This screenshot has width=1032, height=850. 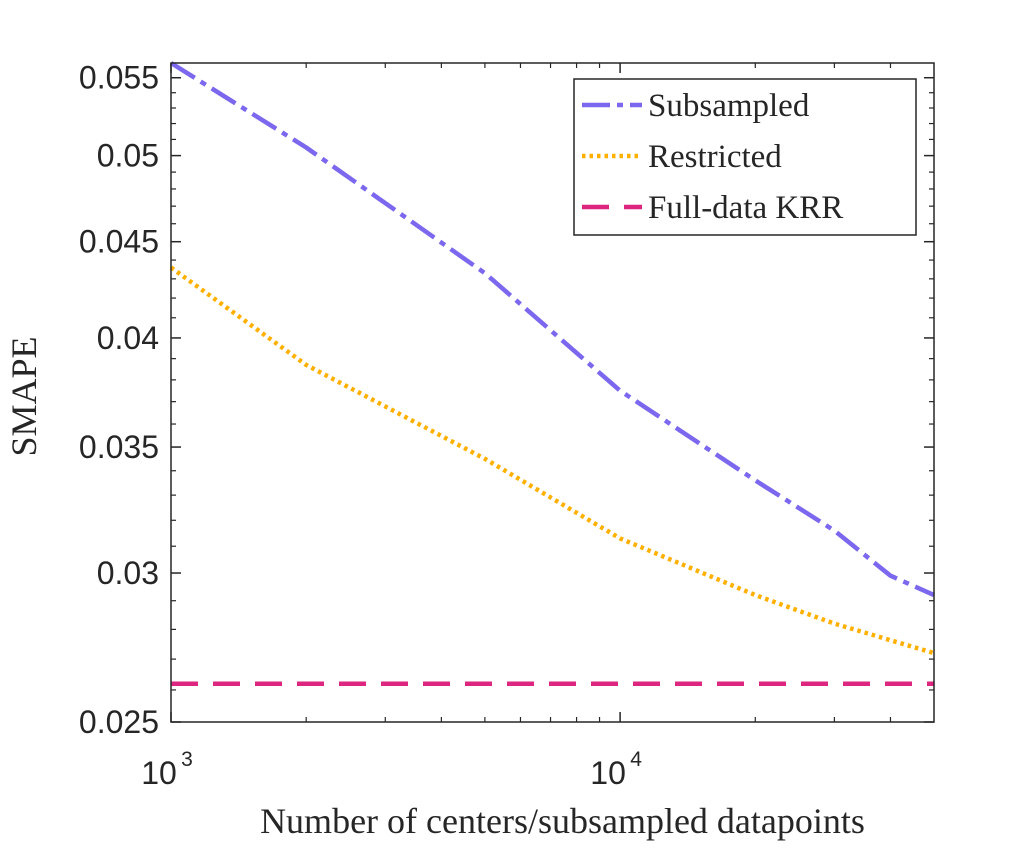 What do you see at coordinates (715, 157) in the screenshot?
I see `legend-label-2: Restricted` at bounding box center [715, 157].